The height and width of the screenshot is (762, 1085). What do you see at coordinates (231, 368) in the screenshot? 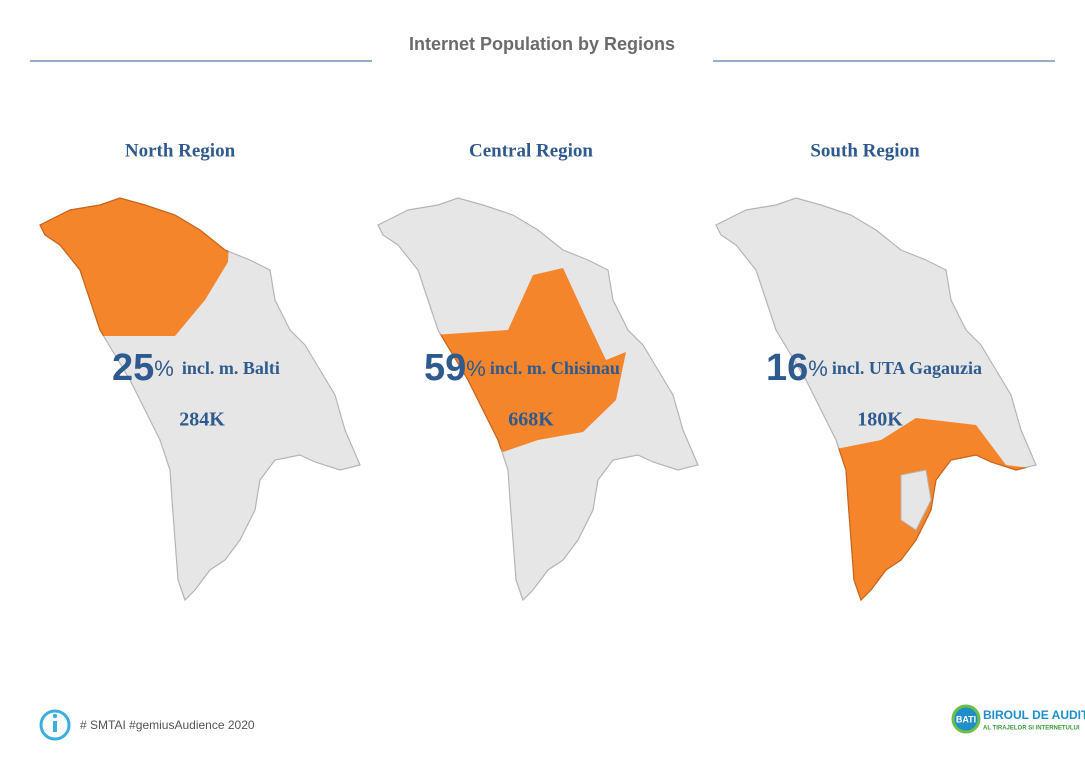
I see `note: incl. m. Balti` at bounding box center [231, 368].